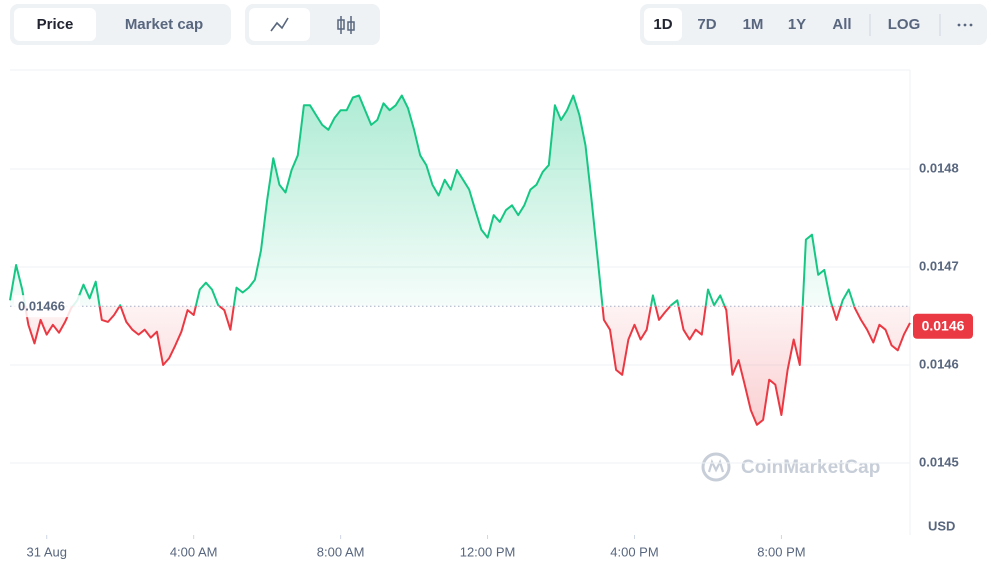  Describe the element at coordinates (312, 24) in the screenshot. I see `chart-type-toggle` at that location.